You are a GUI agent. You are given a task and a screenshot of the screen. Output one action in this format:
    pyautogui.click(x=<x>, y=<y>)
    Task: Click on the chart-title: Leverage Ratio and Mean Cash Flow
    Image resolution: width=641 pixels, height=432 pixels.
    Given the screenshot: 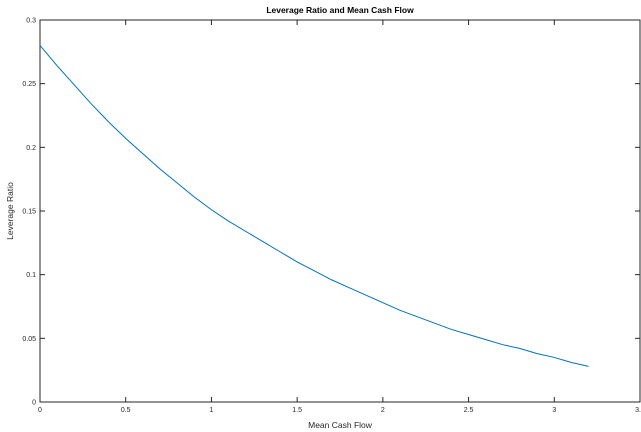 What is the action you would take?
    pyautogui.click(x=340, y=10)
    